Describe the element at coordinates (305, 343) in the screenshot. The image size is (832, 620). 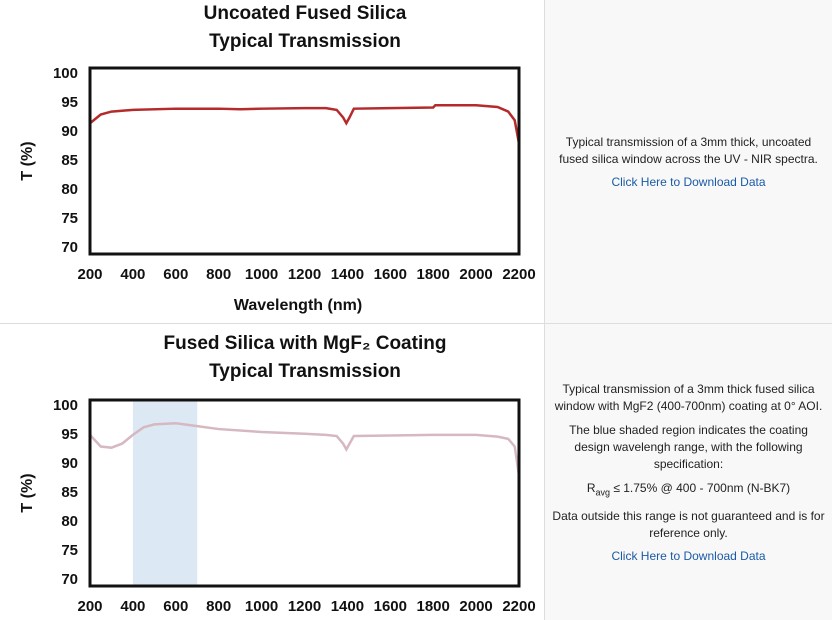
I see `chart-title: Fused Silica with MgF₂ Coating` at that location.